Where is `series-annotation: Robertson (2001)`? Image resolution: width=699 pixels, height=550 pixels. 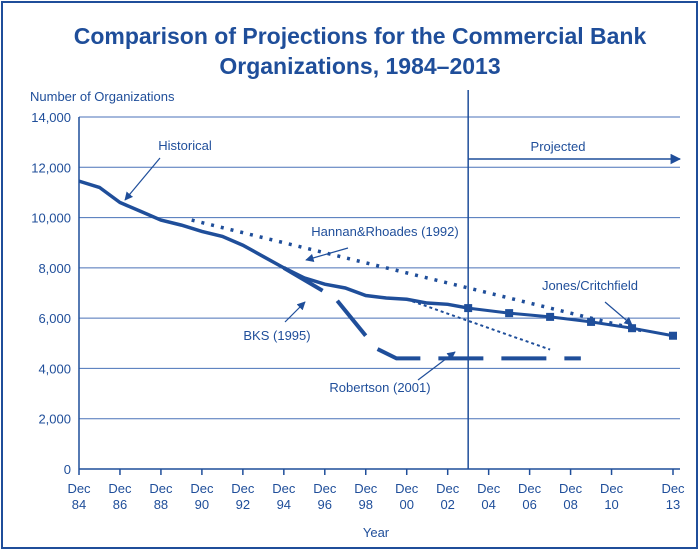 series-annotation: Robertson (2001) is located at coordinates (379, 387).